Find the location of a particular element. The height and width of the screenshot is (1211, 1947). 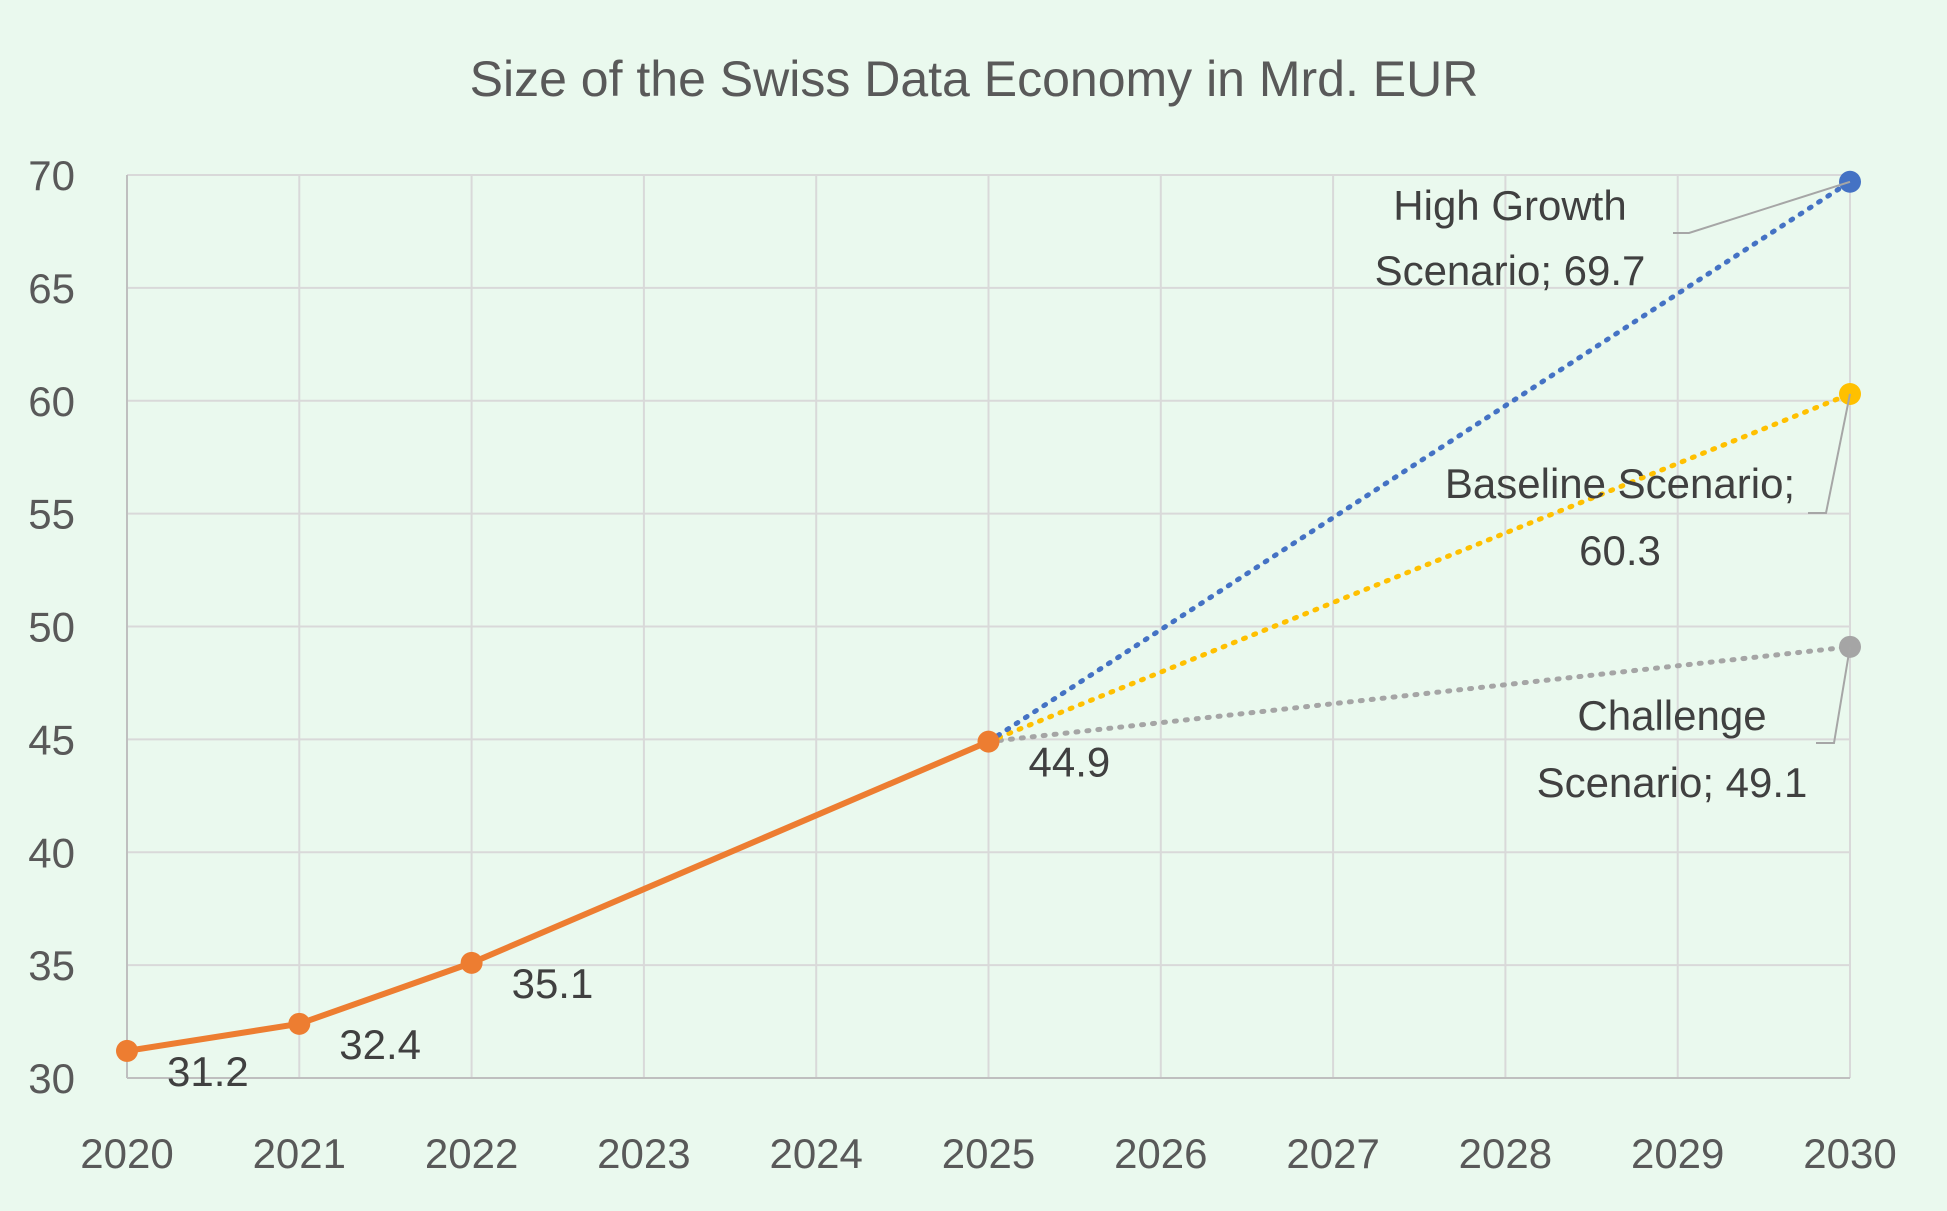

y-tick-label: 60 is located at coordinates (51, 401).